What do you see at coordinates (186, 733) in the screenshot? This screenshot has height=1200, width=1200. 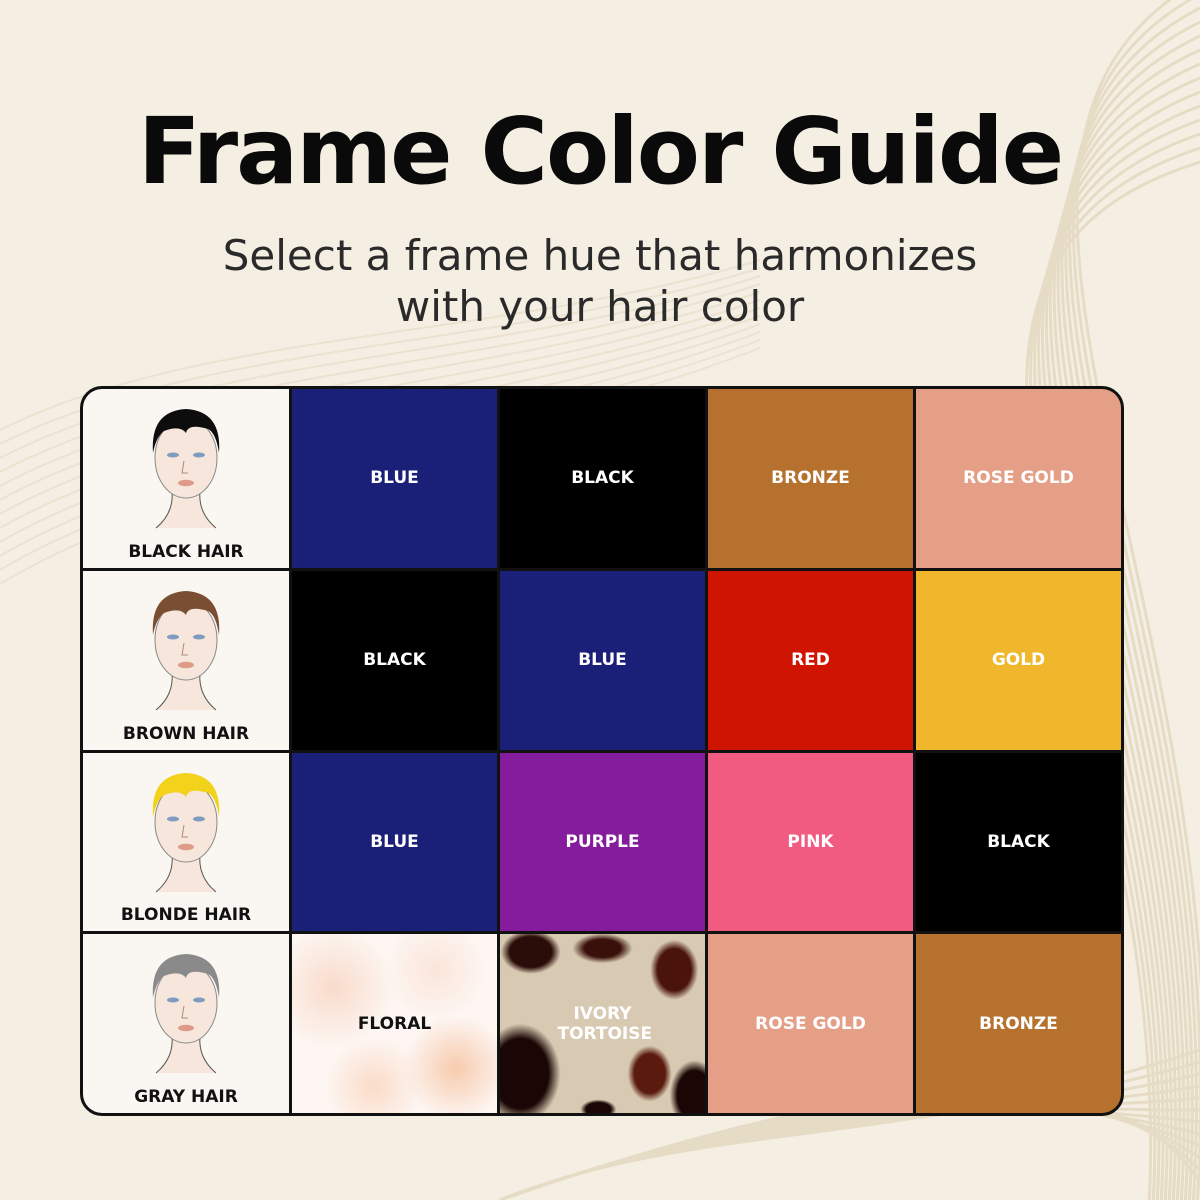 I see `hair-type-label: BROWN HAIR` at bounding box center [186, 733].